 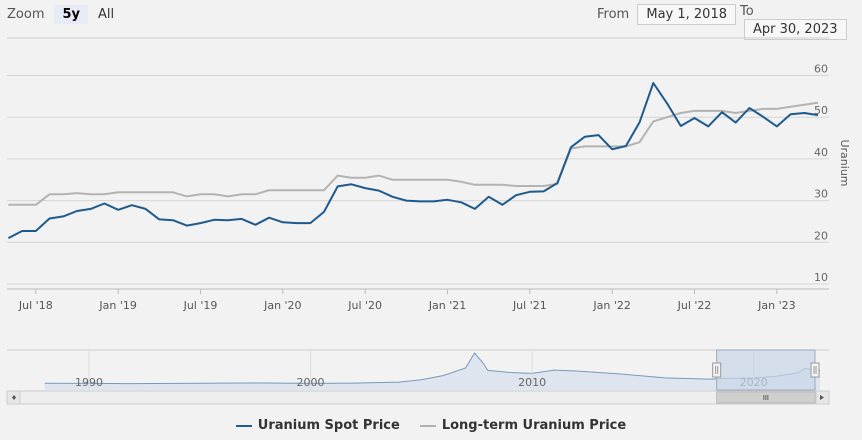 What do you see at coordinates (311, 382) in the screenshot?
I see `navigator-tick-label: 2000` at bounding box center [311, 382].